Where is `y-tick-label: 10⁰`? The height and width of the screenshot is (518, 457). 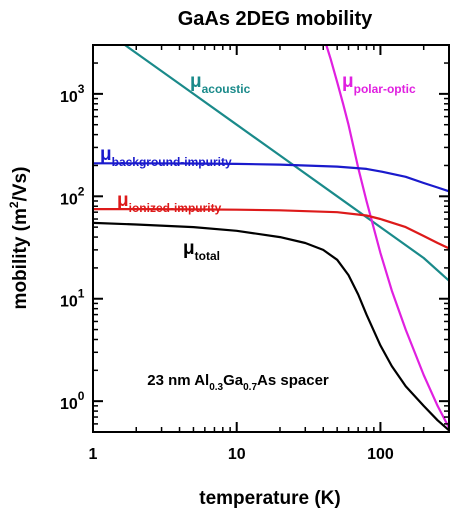
y-tick-label: 10⁰ is located at coordinates (72, 401).